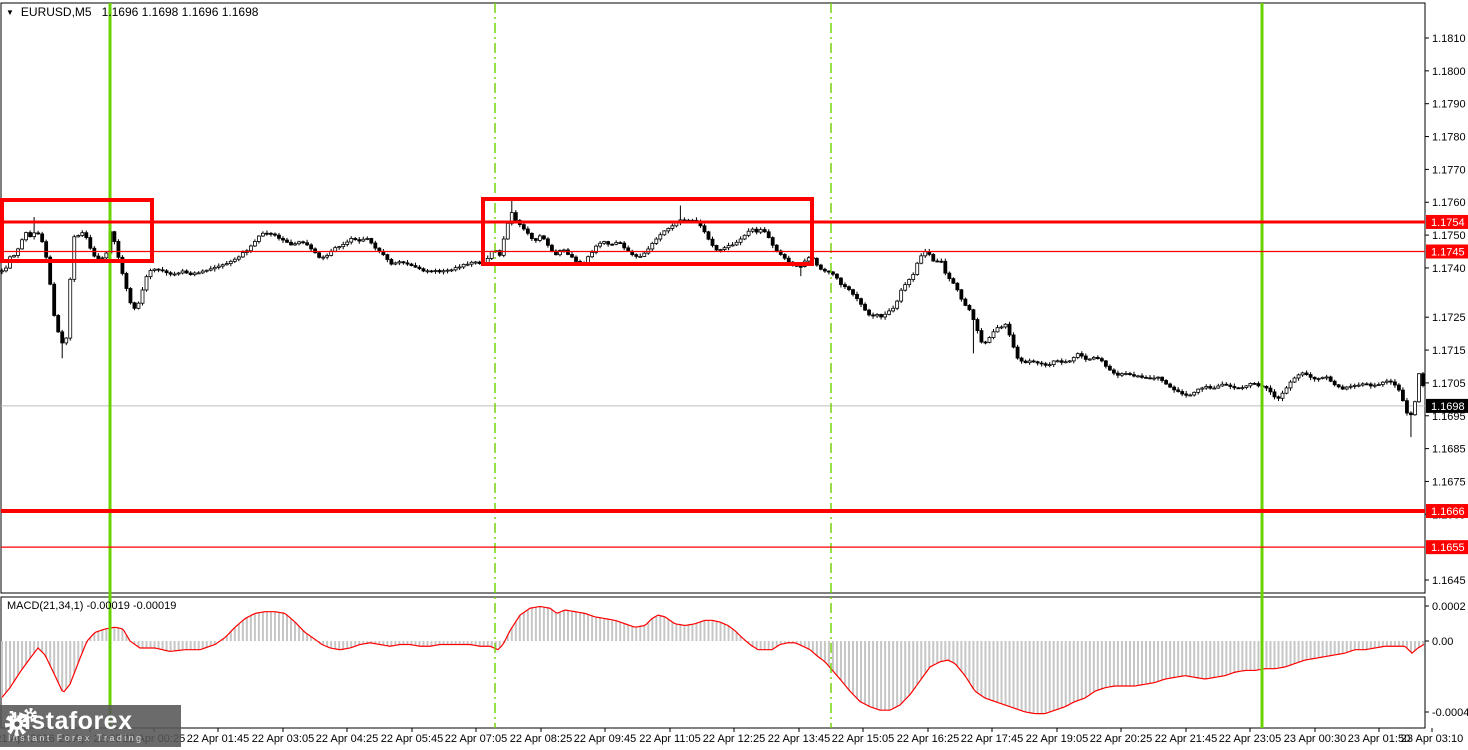 Image resolution: width=1468 pixels, height=750 pixels. I want to click on price-axis-label: 1.1740, so click(1449, 269).